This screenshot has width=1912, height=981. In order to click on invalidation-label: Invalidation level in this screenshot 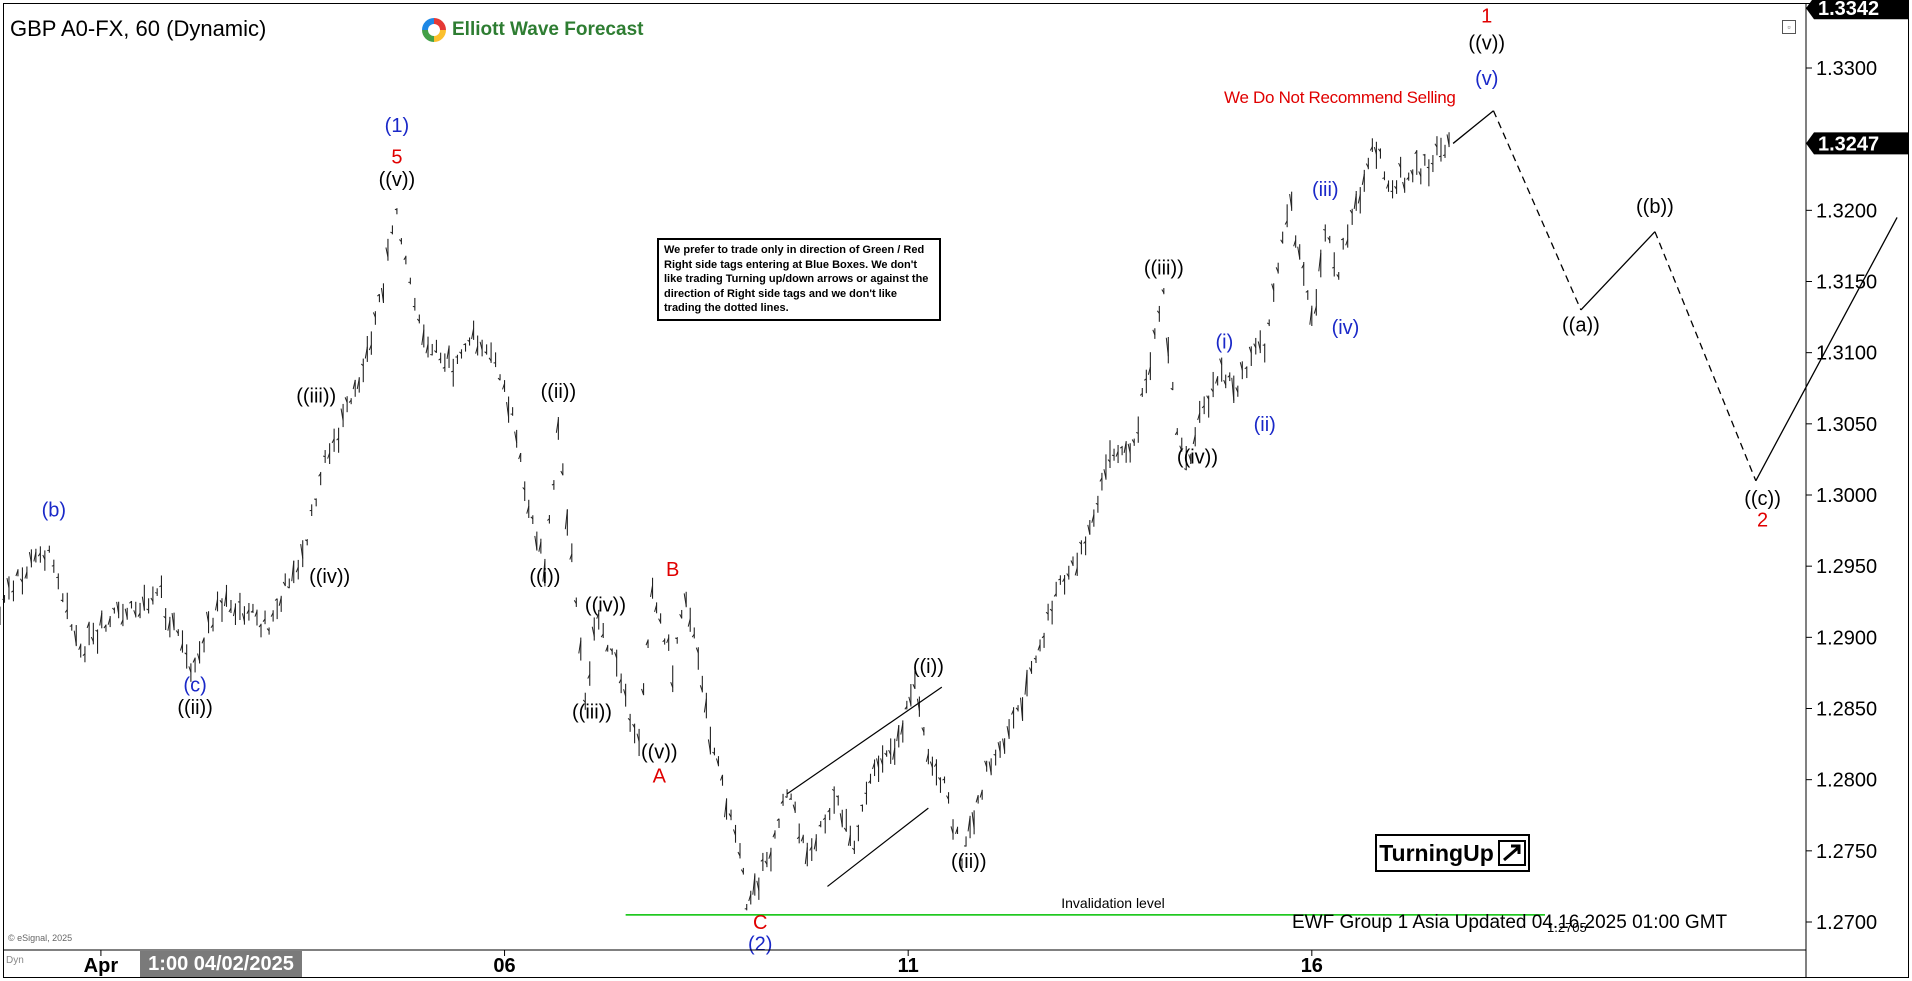, I will do `click(1113, 903)`.